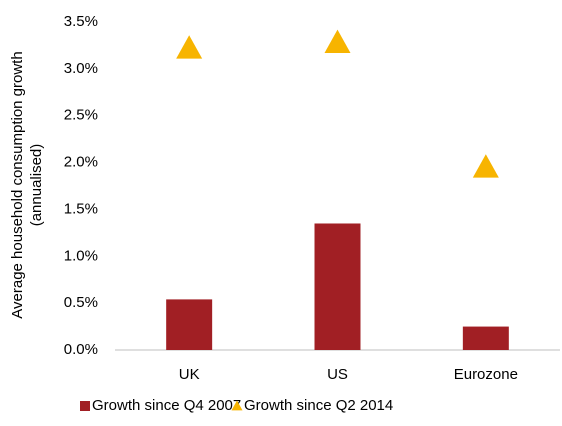  What do you see at coordinates (81, 255) in the screenshot?
I see `y-tick-label: 1.0%` at bounding box center [81, 255].